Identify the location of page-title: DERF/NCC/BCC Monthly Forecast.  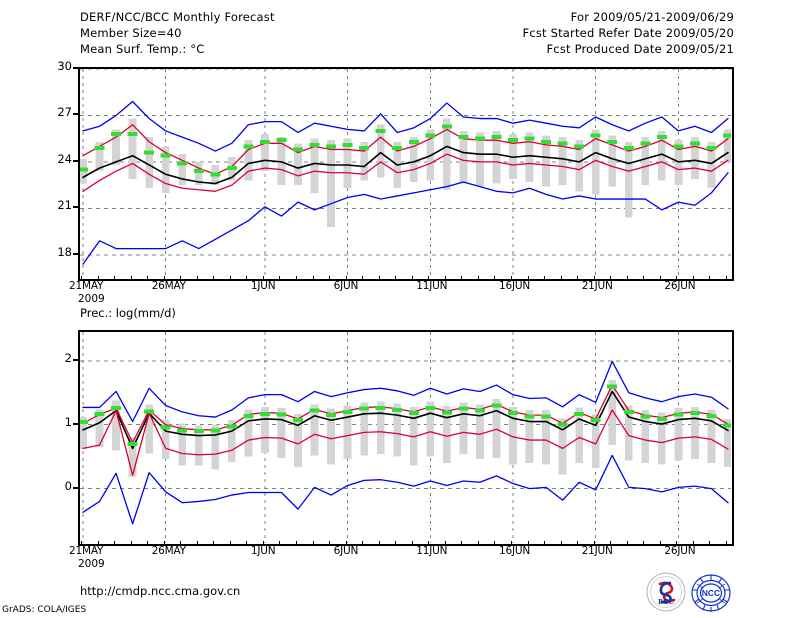
(177, 17).